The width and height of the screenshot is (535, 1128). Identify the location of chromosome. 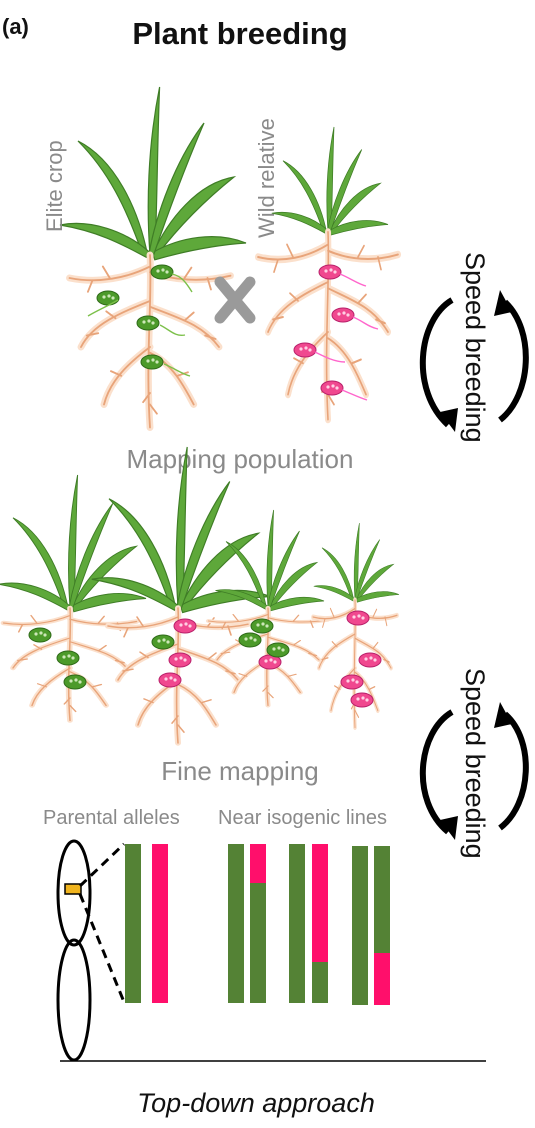
(74, 950).